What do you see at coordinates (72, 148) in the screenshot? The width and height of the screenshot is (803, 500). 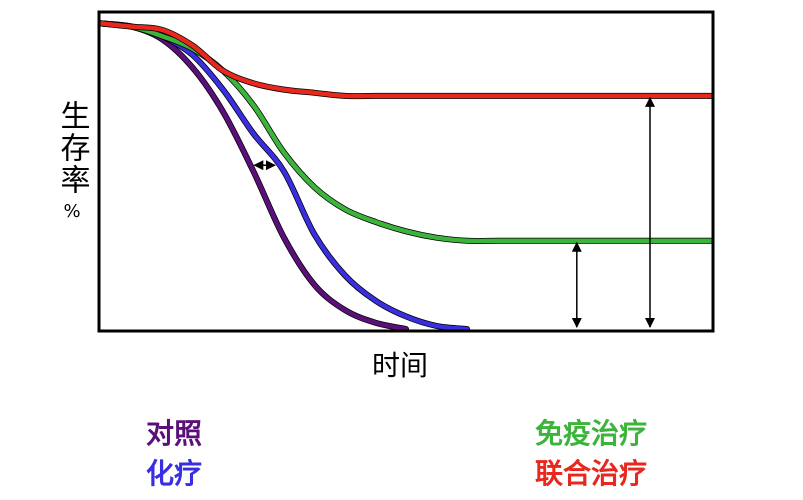 I see `y-axis-title: 生存率` at bounding box center [72, 148].